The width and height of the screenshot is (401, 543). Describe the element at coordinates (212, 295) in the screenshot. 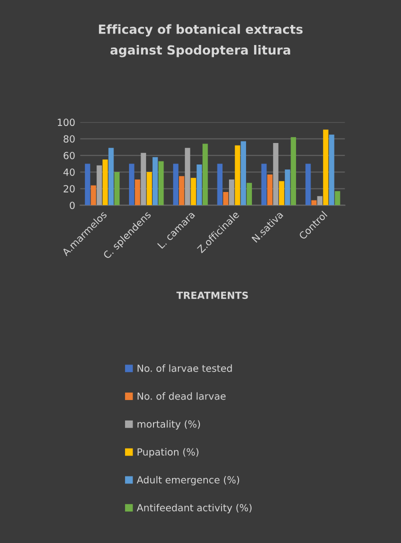

I see `x-axis-title: TREATMENTS` at that location.